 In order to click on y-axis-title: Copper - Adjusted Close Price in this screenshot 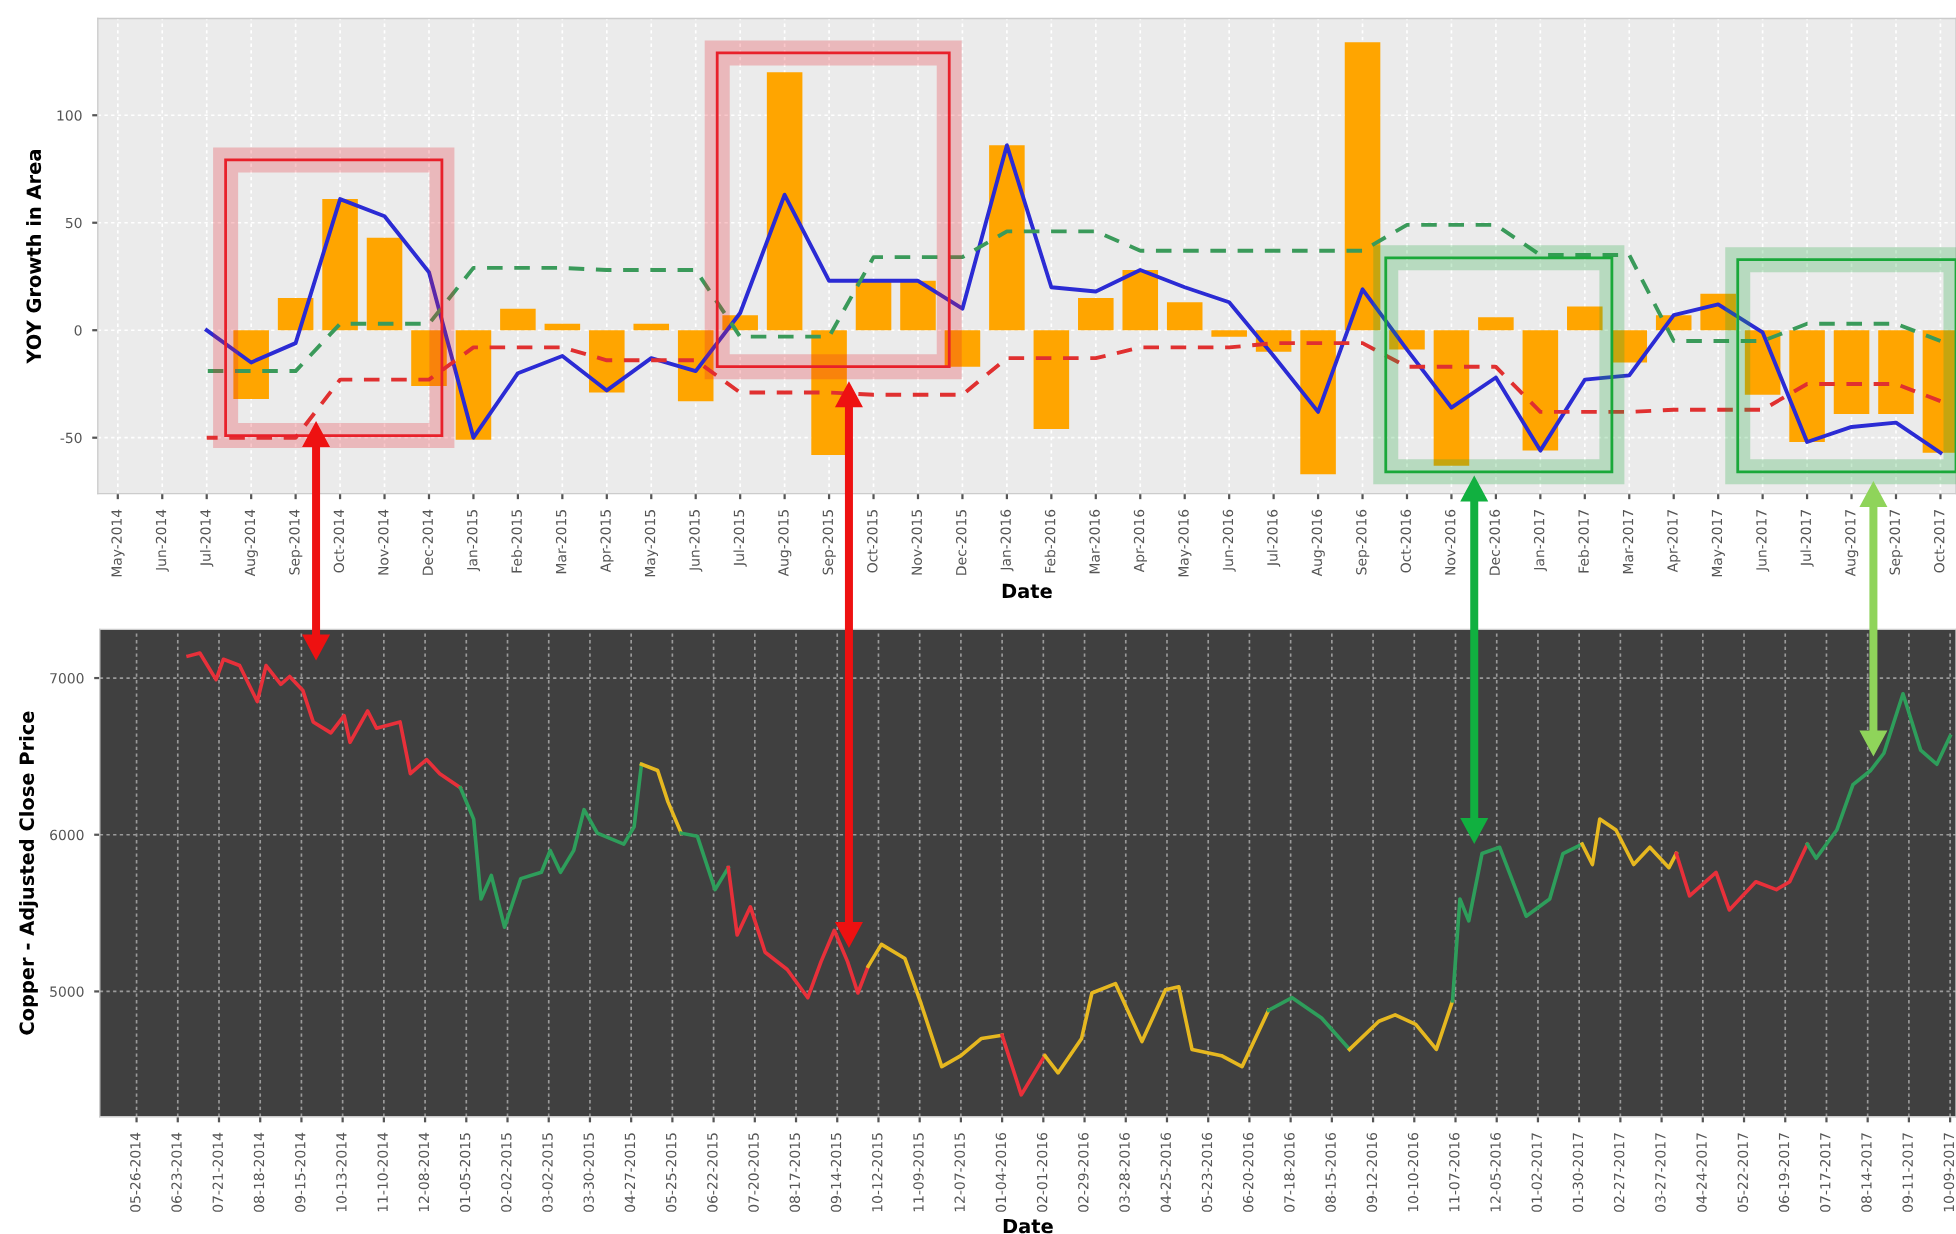, I will do `click(29, 873)`.